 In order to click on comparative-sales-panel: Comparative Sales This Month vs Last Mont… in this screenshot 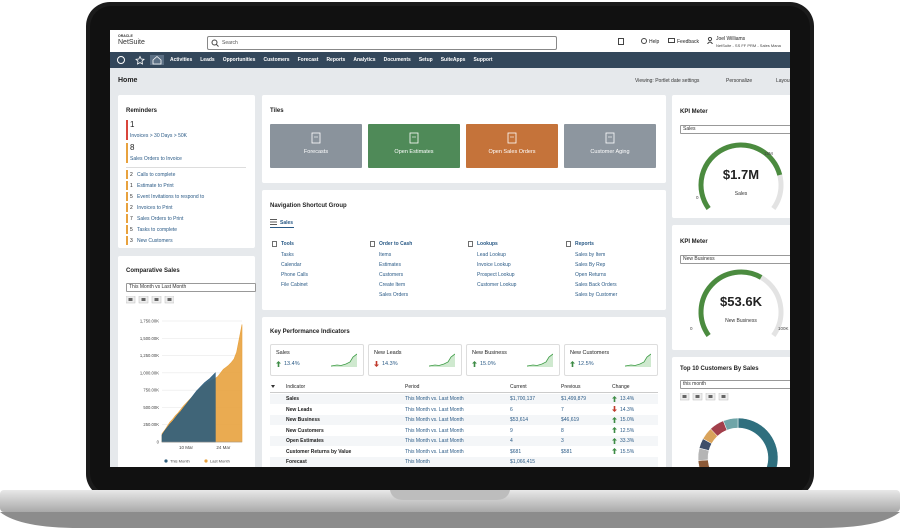, I will do `click(187, 361)`.